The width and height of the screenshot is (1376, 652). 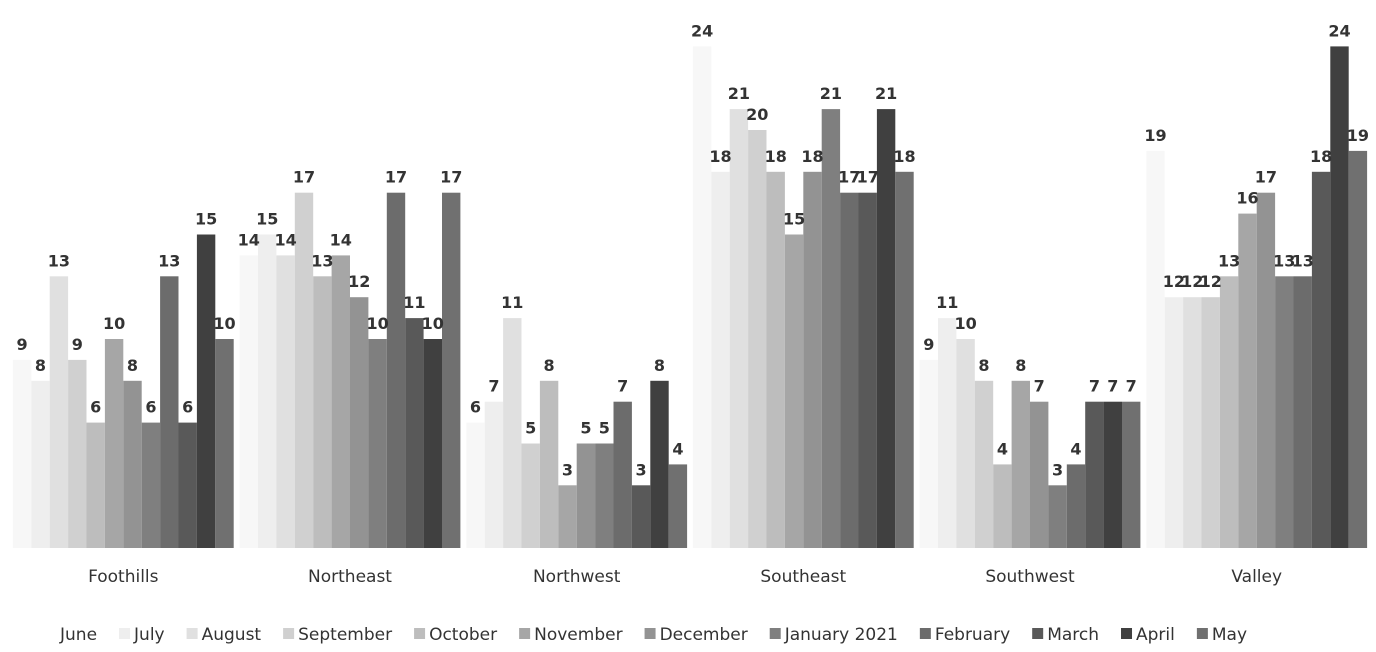 What do you see at coordinates (304, 370) in the screenshot?
I see `bar-northeast-september` at bounding box center [304, 370].